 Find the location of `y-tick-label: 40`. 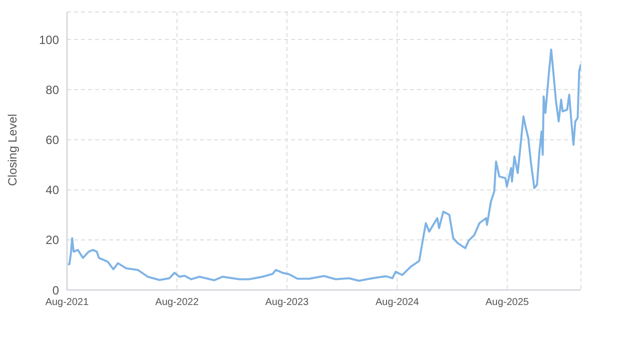

y-tick-label: 40 is located at coordinates (53, 190).